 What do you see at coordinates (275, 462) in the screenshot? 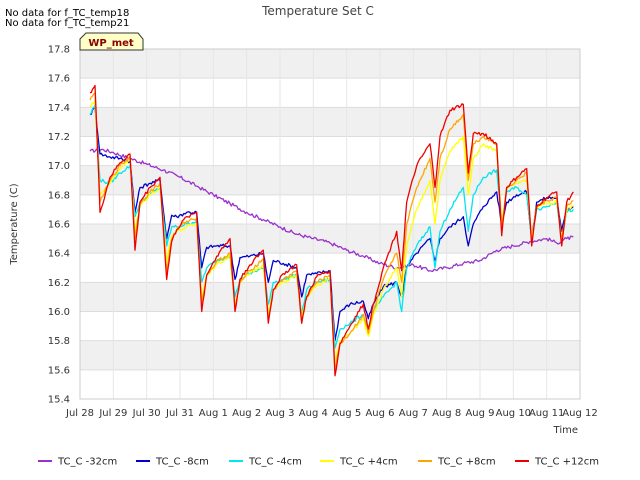
I see `legend-label: TC_C -4cm` at bounding box center [275, 462].